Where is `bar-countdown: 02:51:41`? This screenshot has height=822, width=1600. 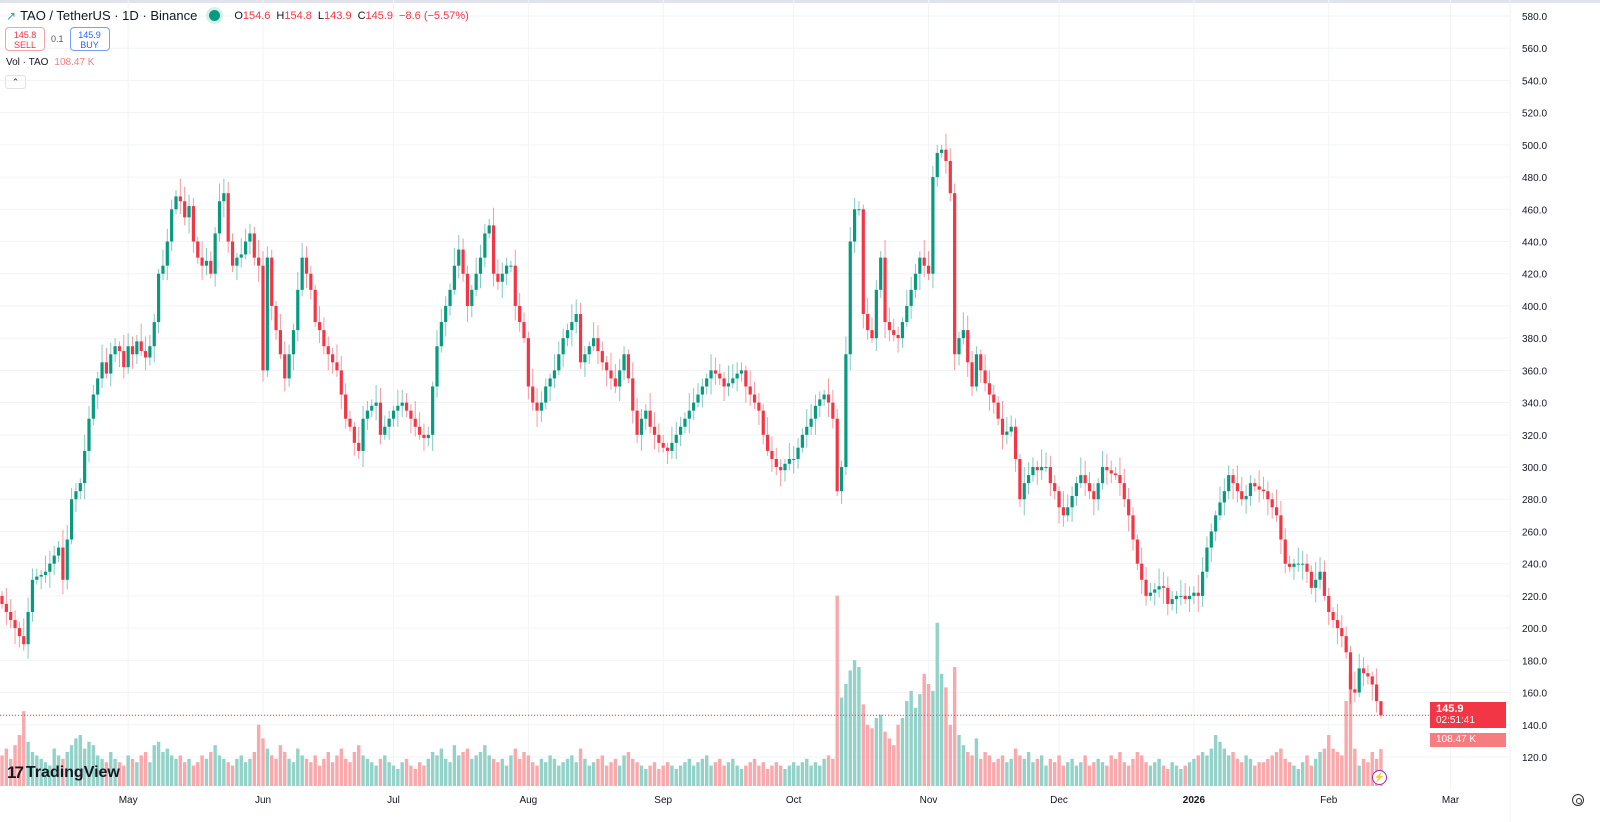
bar-countdown: 02:51:41 is located at coordinates (1455, 720).